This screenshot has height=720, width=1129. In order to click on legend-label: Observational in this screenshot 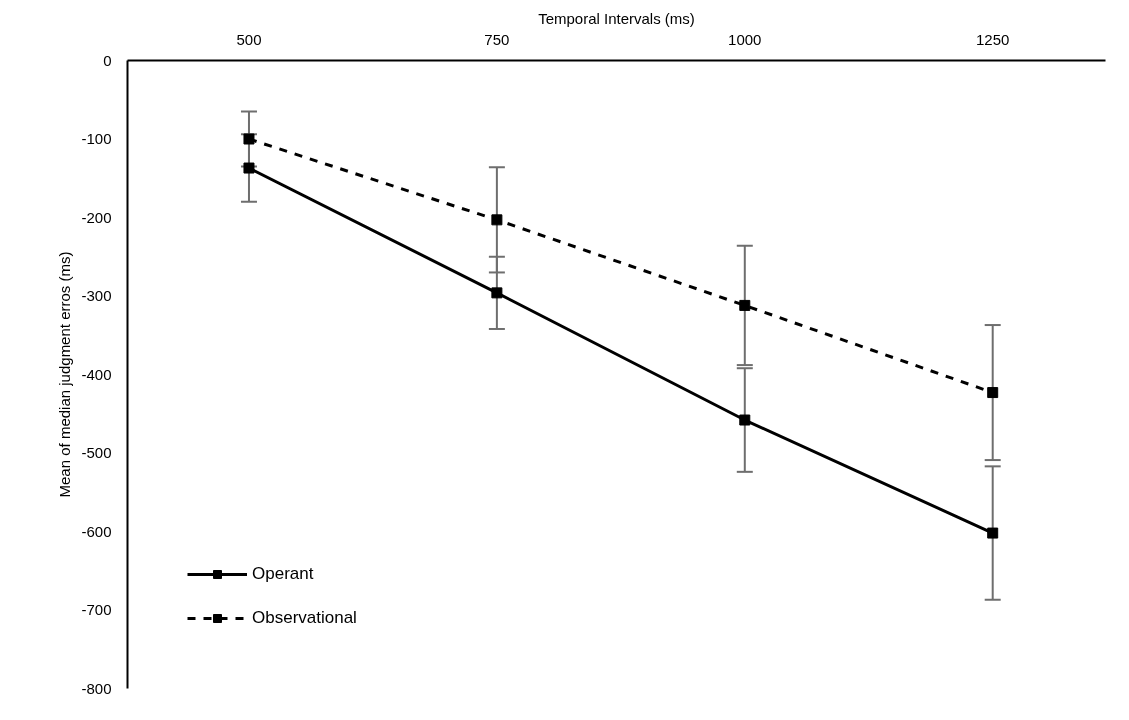, I will do `click(304, 618)`.